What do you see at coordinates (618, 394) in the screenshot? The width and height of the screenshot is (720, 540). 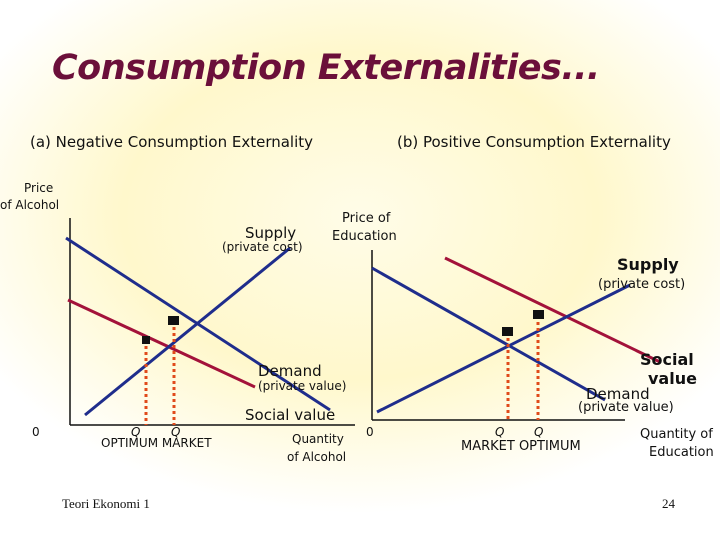 I see `panel-b-demand-label: Demand` at bounding box center [618, 394].